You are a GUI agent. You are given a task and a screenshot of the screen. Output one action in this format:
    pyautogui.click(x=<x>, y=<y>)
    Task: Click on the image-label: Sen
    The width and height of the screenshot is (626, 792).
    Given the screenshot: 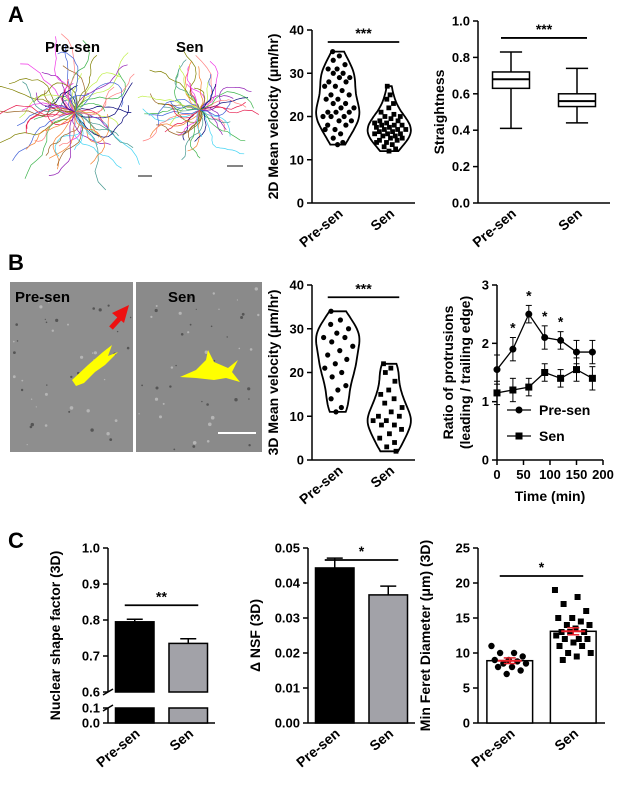 What is the action you would take?
    pyautogui.click(x=182, y=297)
    